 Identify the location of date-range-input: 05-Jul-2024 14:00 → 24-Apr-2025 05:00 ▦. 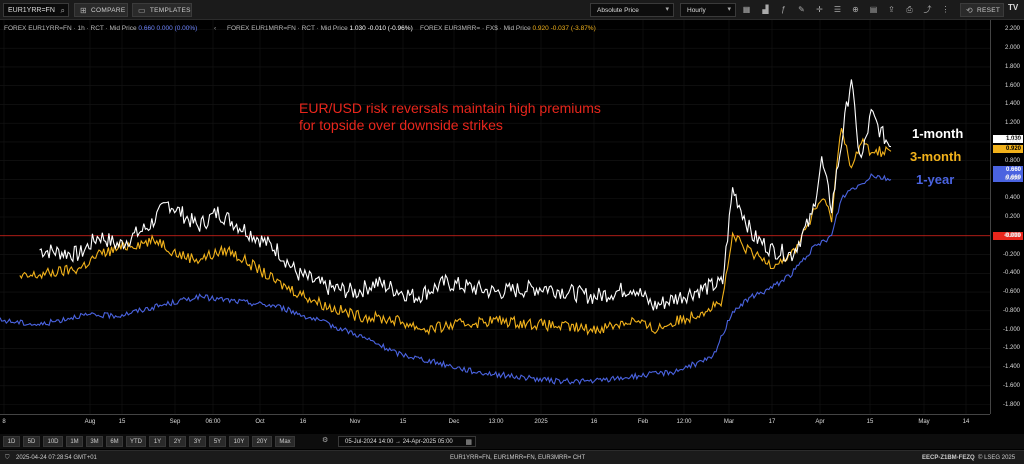
(407, 441).